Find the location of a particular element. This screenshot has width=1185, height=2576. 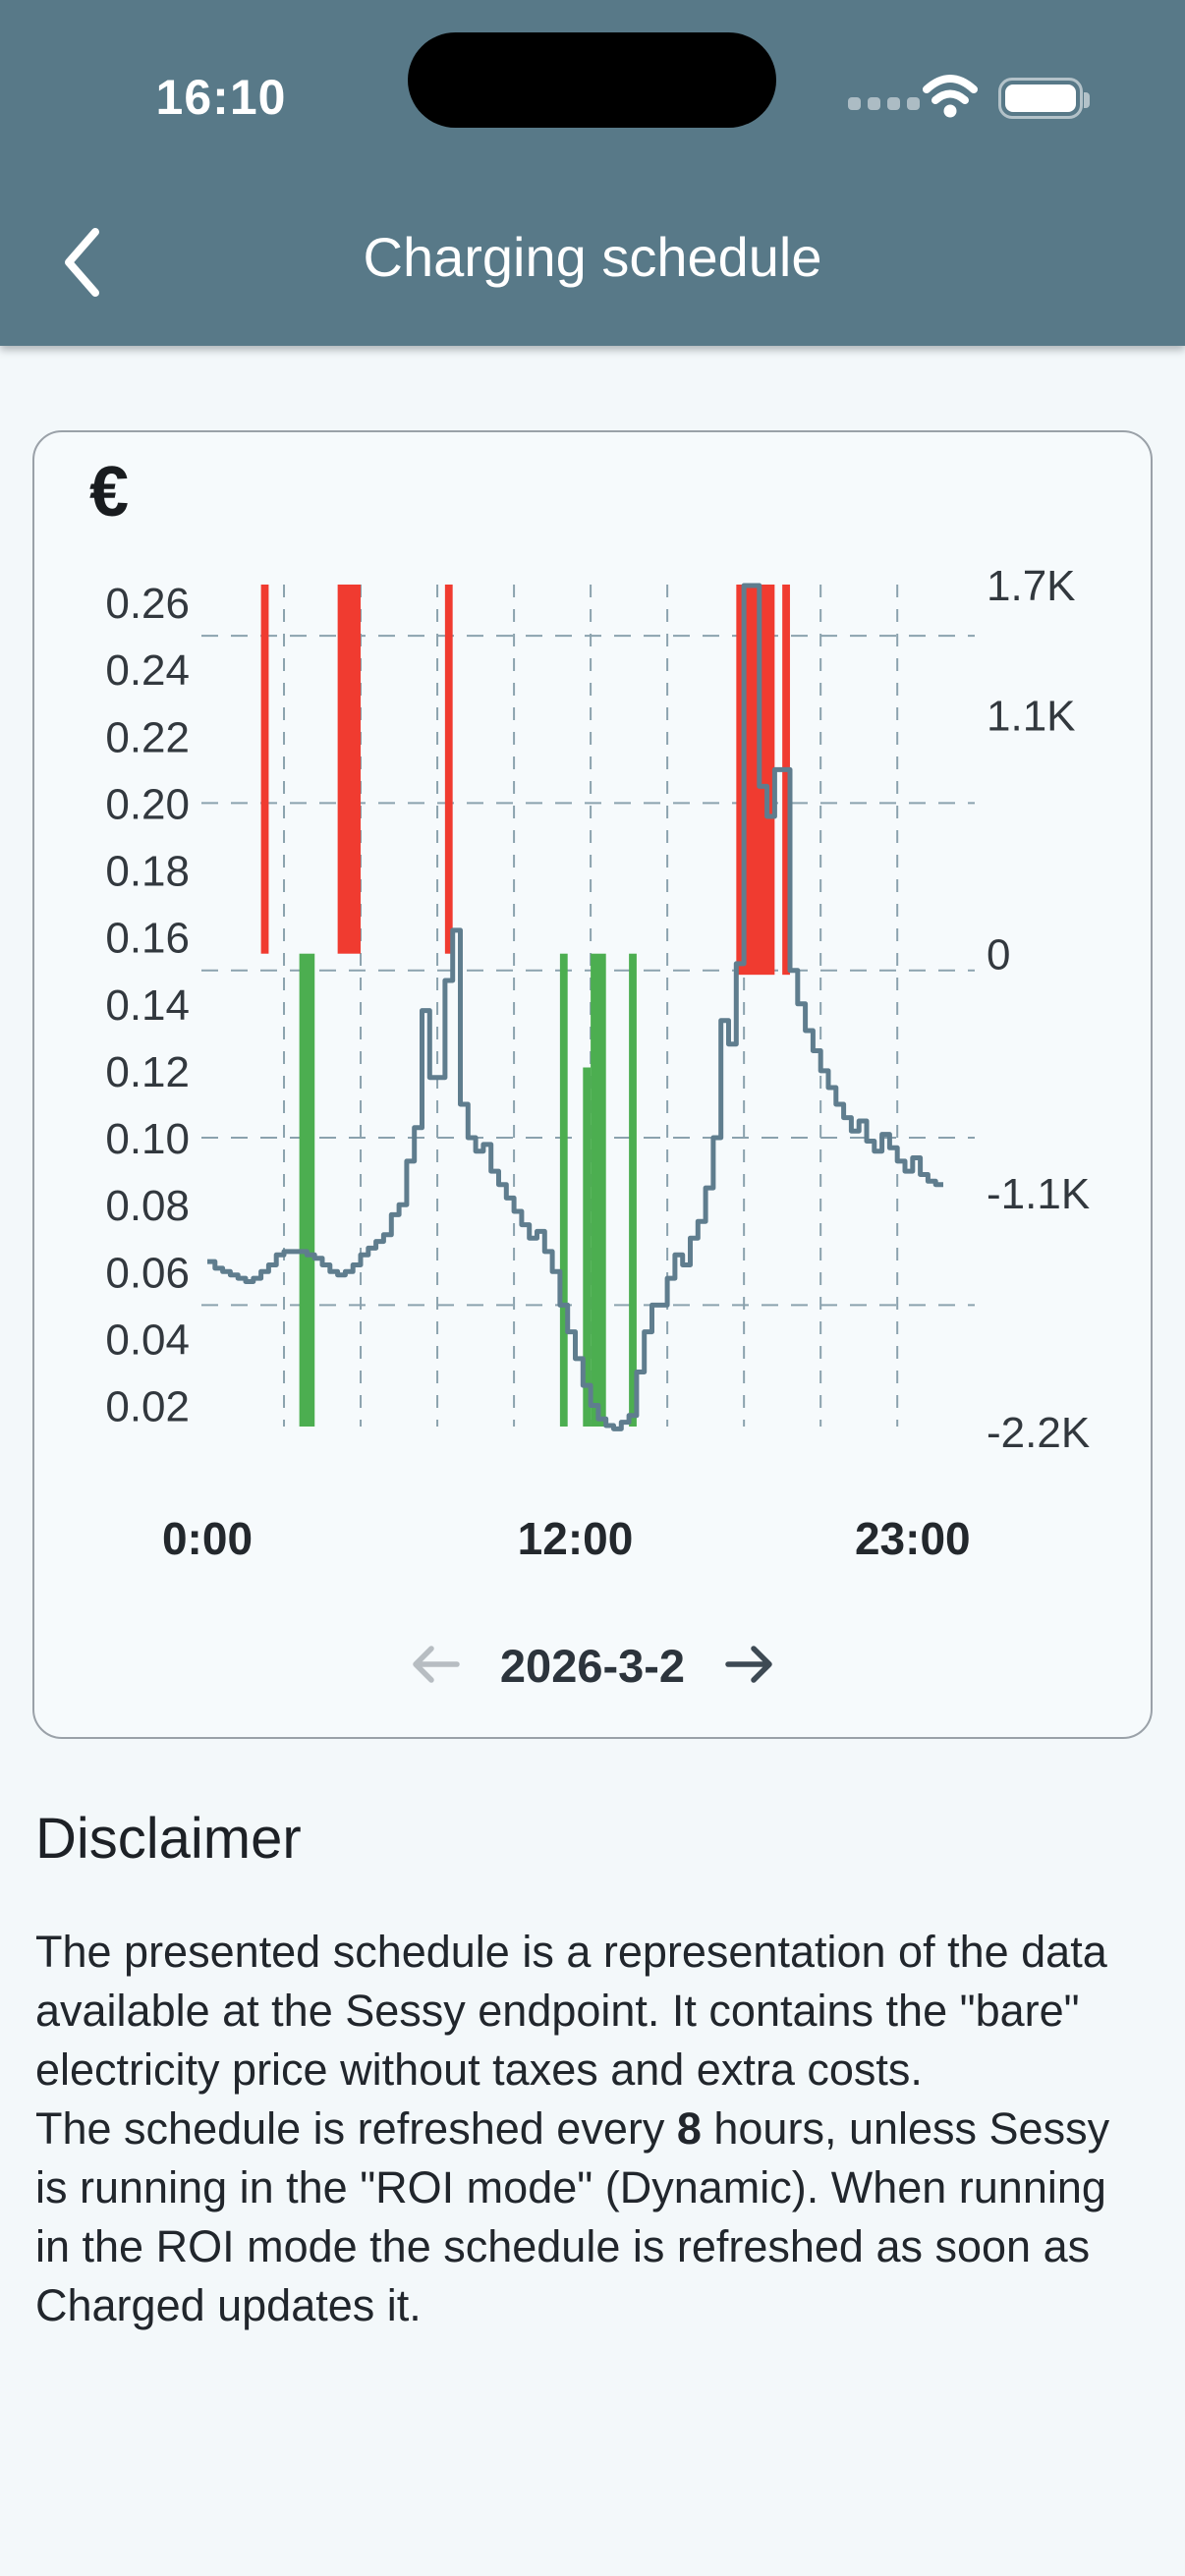

svg-text: -2.2K is located at coordinates (1038, 1433).